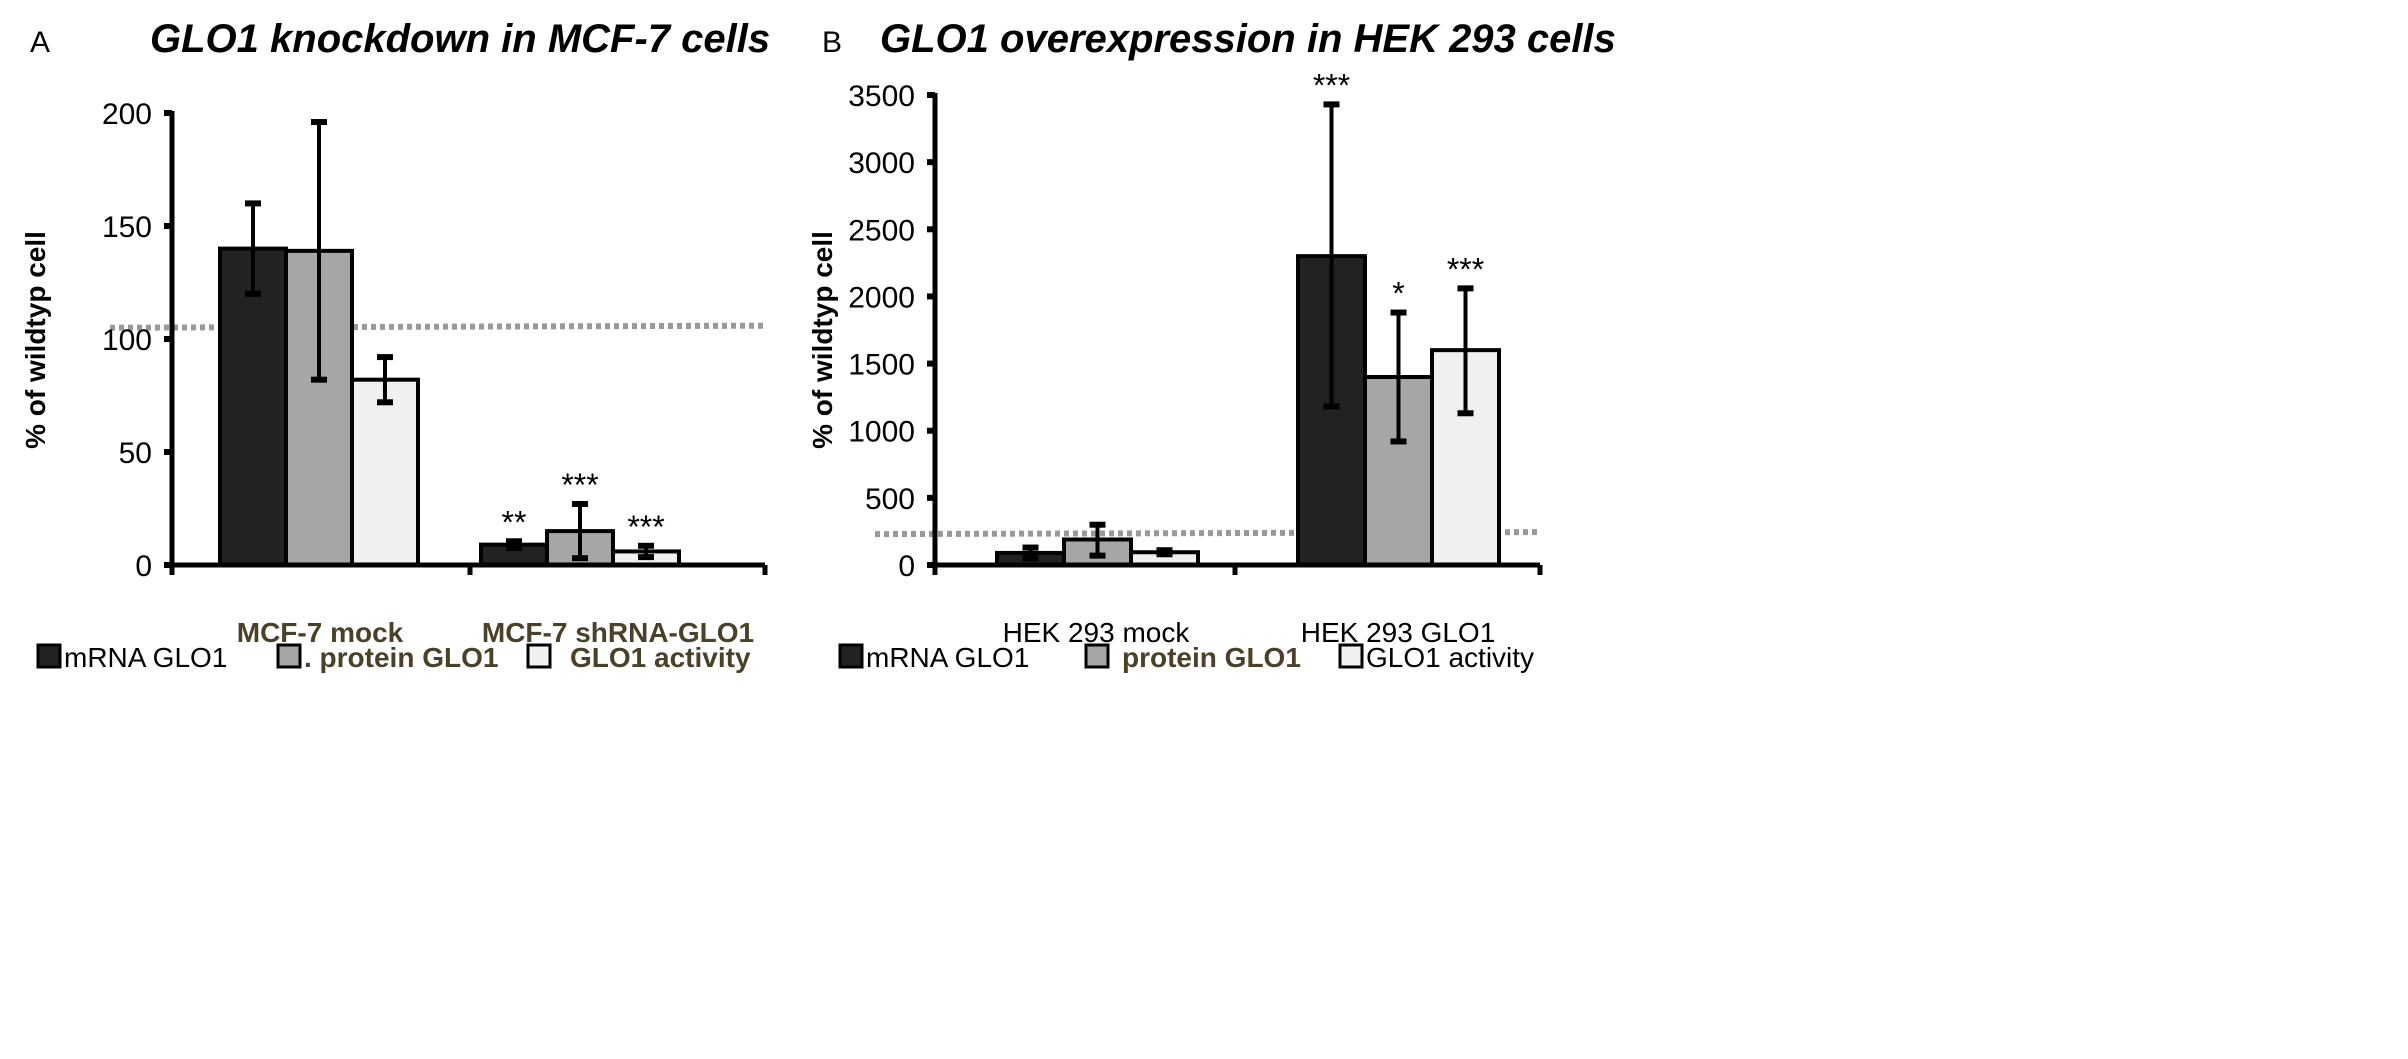  Describe the element at coordinates (127, 114) in the screenshot. I see `panel-a-y-tick-label: 200` at that location.